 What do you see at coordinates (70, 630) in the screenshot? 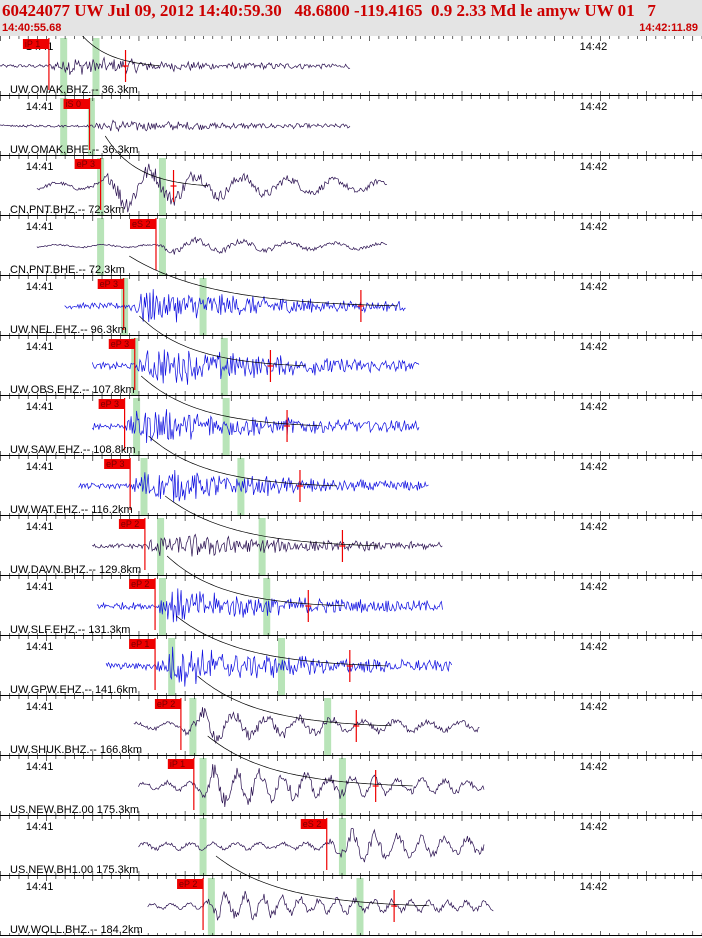
I see `station-label: UW.SLF.EHZ.-- 131.3km` at bounding box center [70, 630].